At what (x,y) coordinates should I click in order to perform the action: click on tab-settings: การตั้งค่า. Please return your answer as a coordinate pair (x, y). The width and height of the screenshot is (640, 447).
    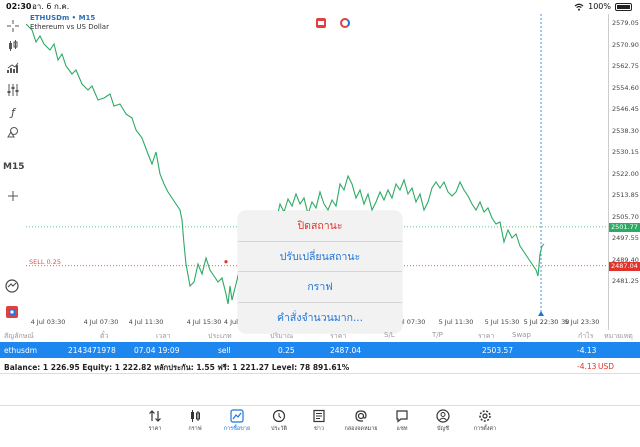
    Looking at the image, I should click on (485, 421).